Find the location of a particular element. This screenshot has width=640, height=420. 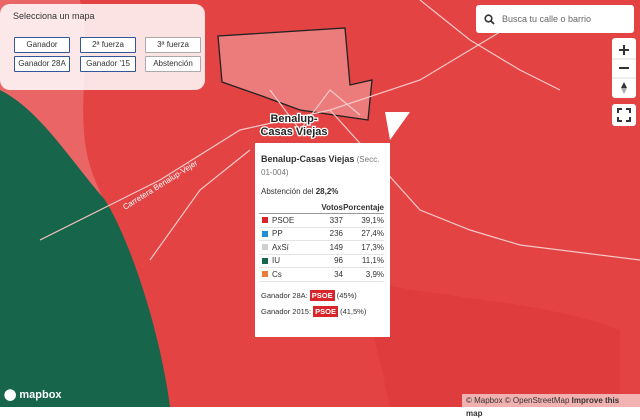

town-label: Benalup- is located at coordinates (293, 119).